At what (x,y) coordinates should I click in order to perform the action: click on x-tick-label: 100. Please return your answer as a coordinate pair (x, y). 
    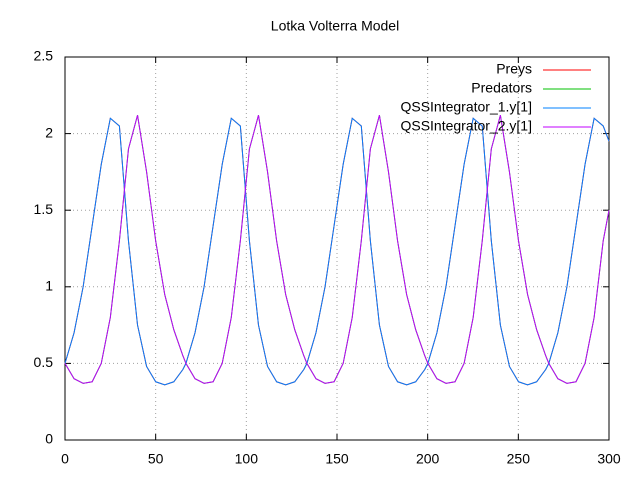
    Looking at the image, I should click on (247, 459).